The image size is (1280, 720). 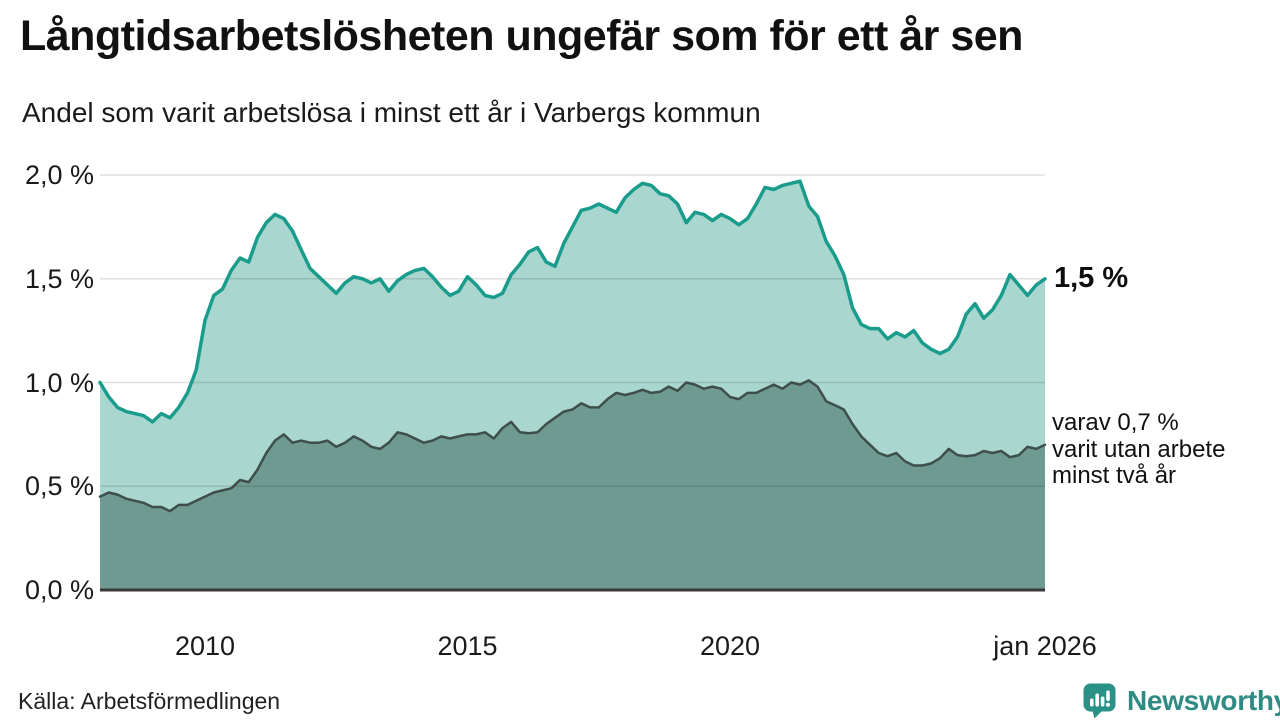 What do you see at coordinates (730, 646) in the screenshot?
I see `x-tick-2020: 2020` at bounding box center [730, 646].